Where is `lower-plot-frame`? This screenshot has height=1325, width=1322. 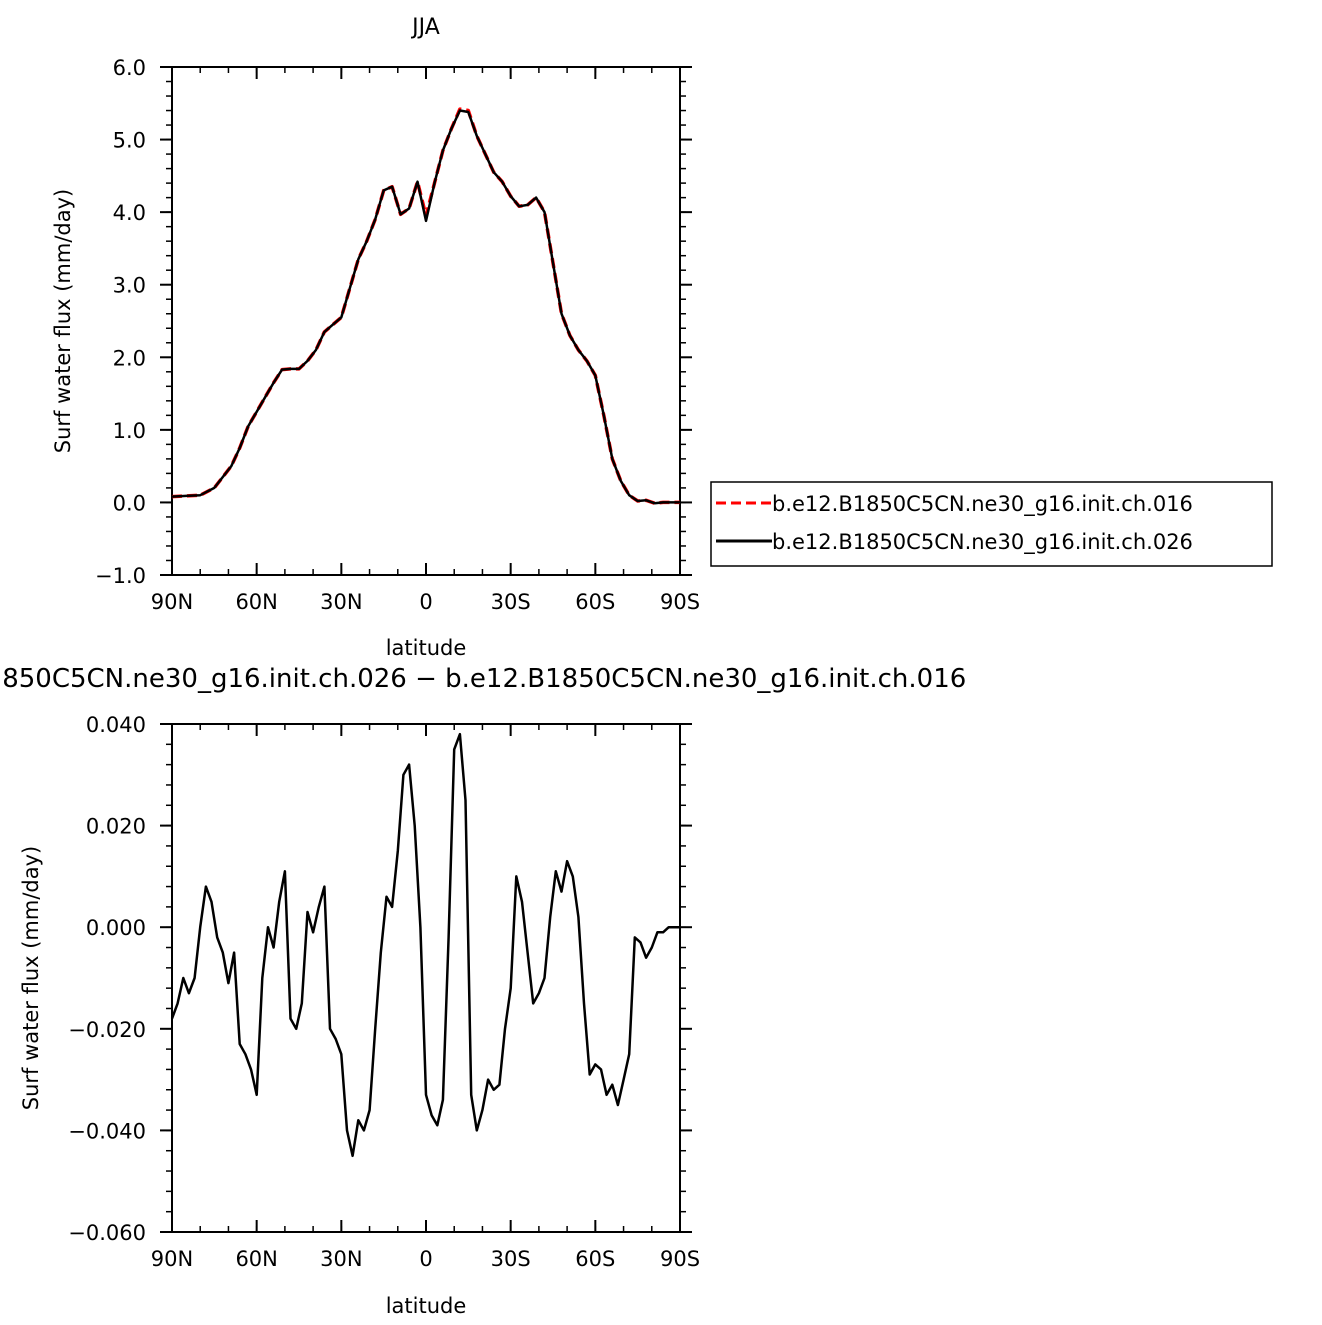
lower-plot-frame is located at coordinates (426, 978).